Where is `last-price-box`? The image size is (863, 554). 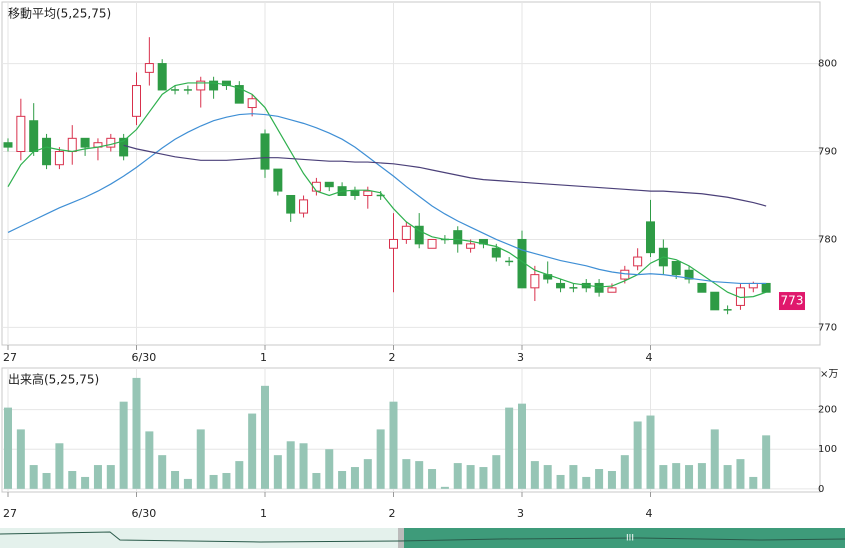
last-price-box is located at coordinates (792, 301).